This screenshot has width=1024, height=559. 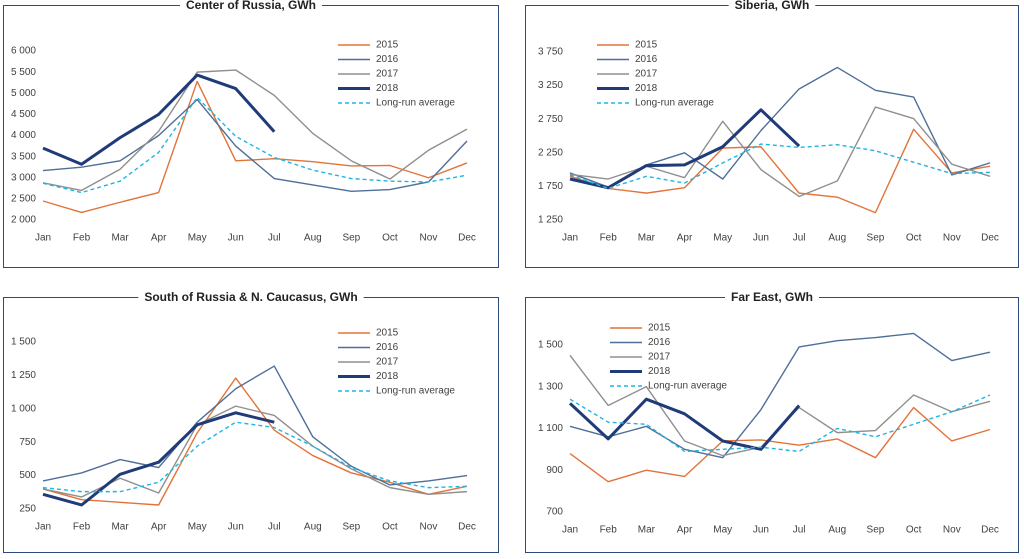 What do you see at coordinates (23, 199) in the screenshot?
I see `y-tick-label: 2 500` at bounding box center [23, 199].